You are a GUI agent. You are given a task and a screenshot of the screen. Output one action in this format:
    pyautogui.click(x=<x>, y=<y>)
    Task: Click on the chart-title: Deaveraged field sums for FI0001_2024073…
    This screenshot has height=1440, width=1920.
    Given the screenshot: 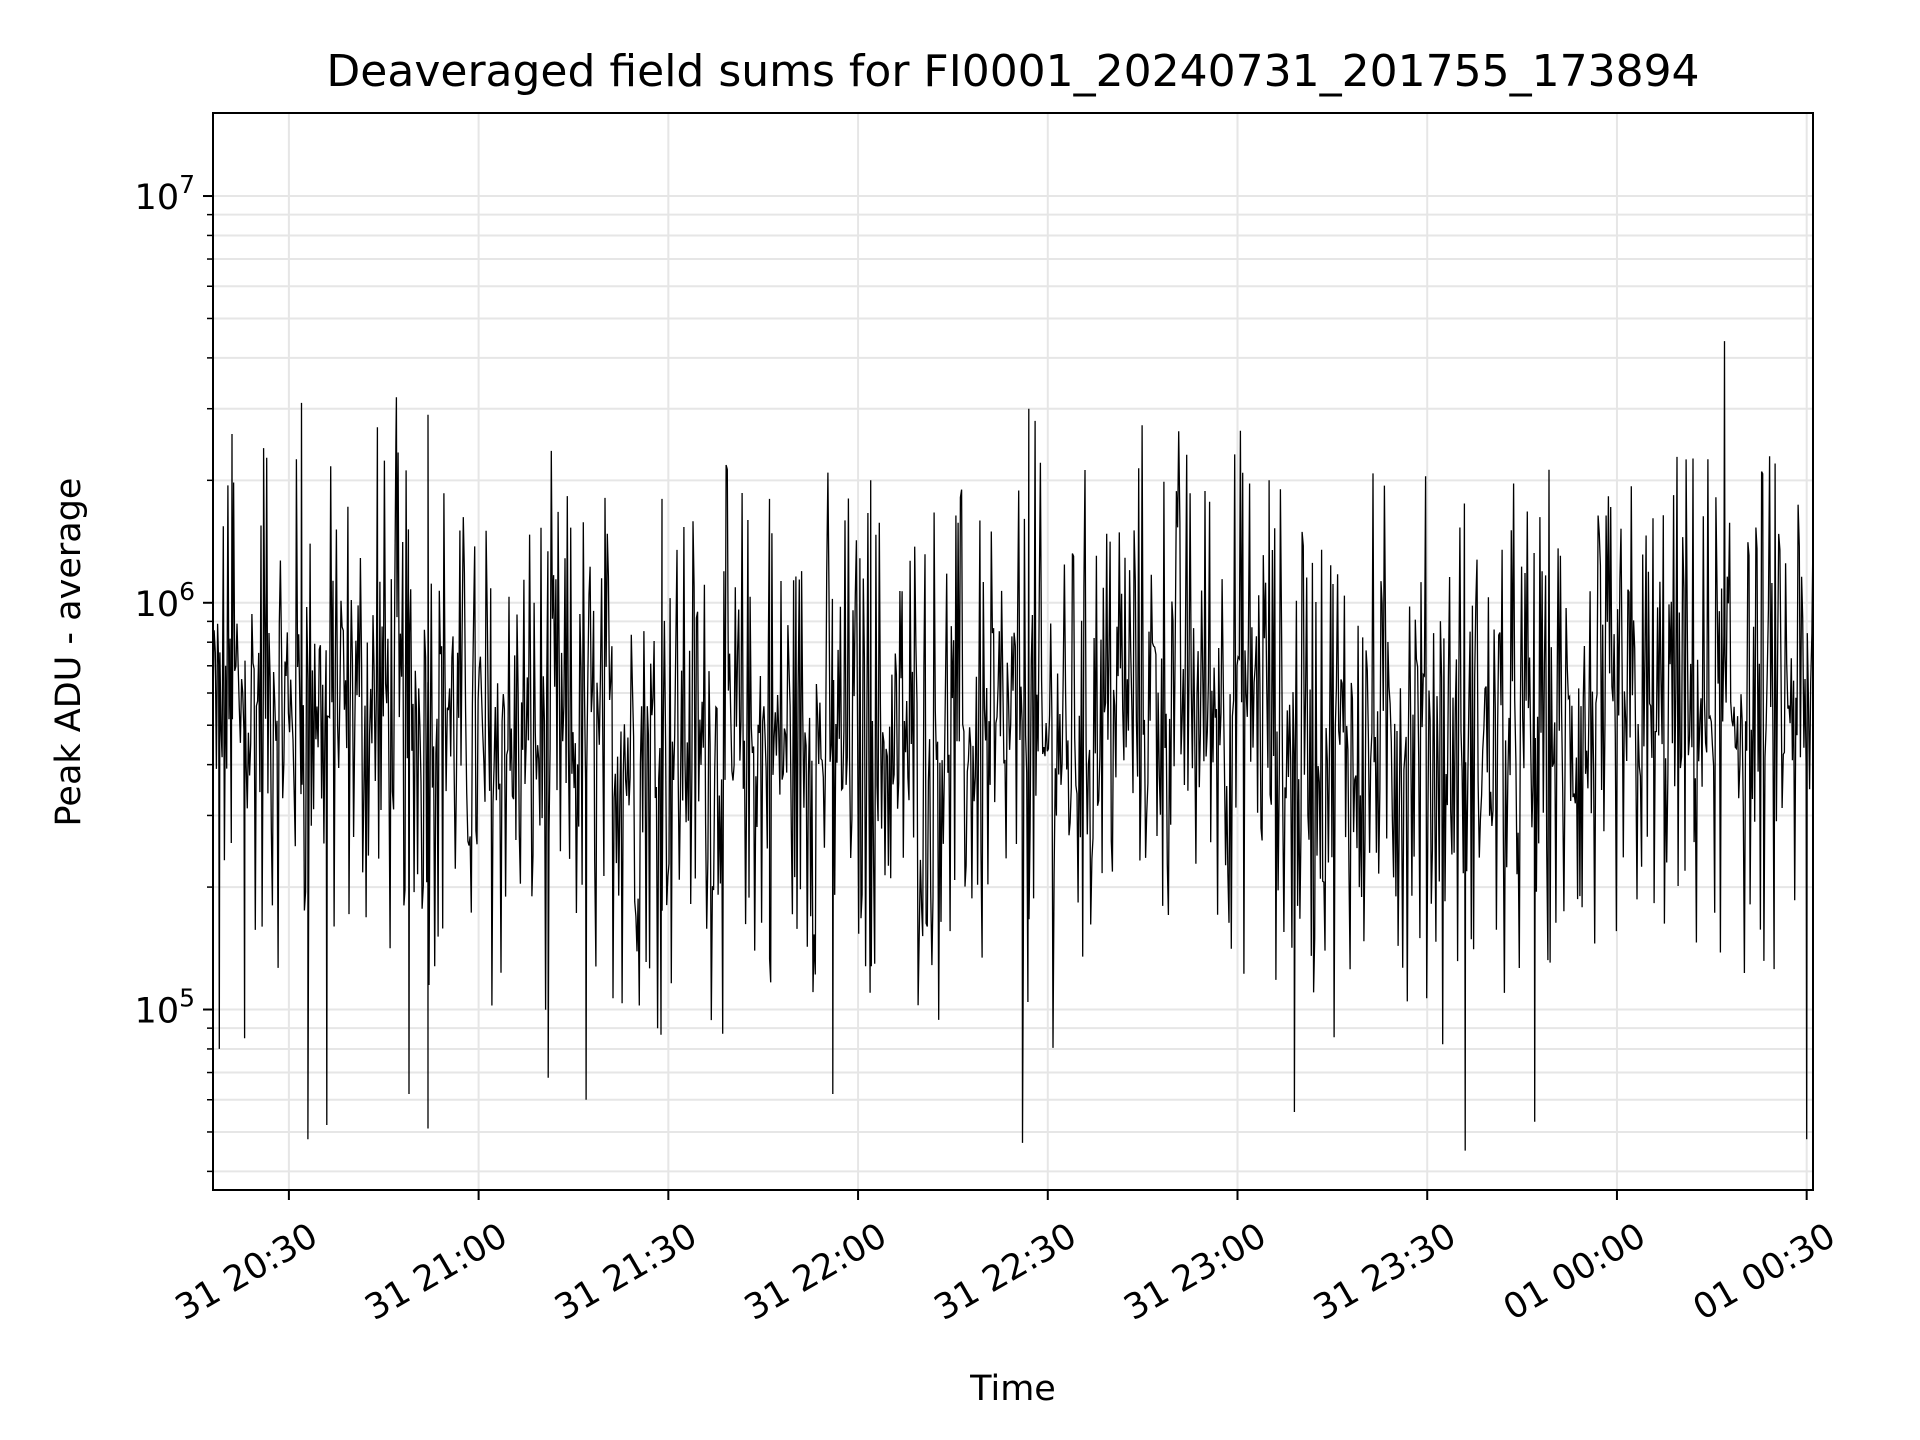 What is the action you would take?
    pyautogui.click(x=1012, y=71)
    